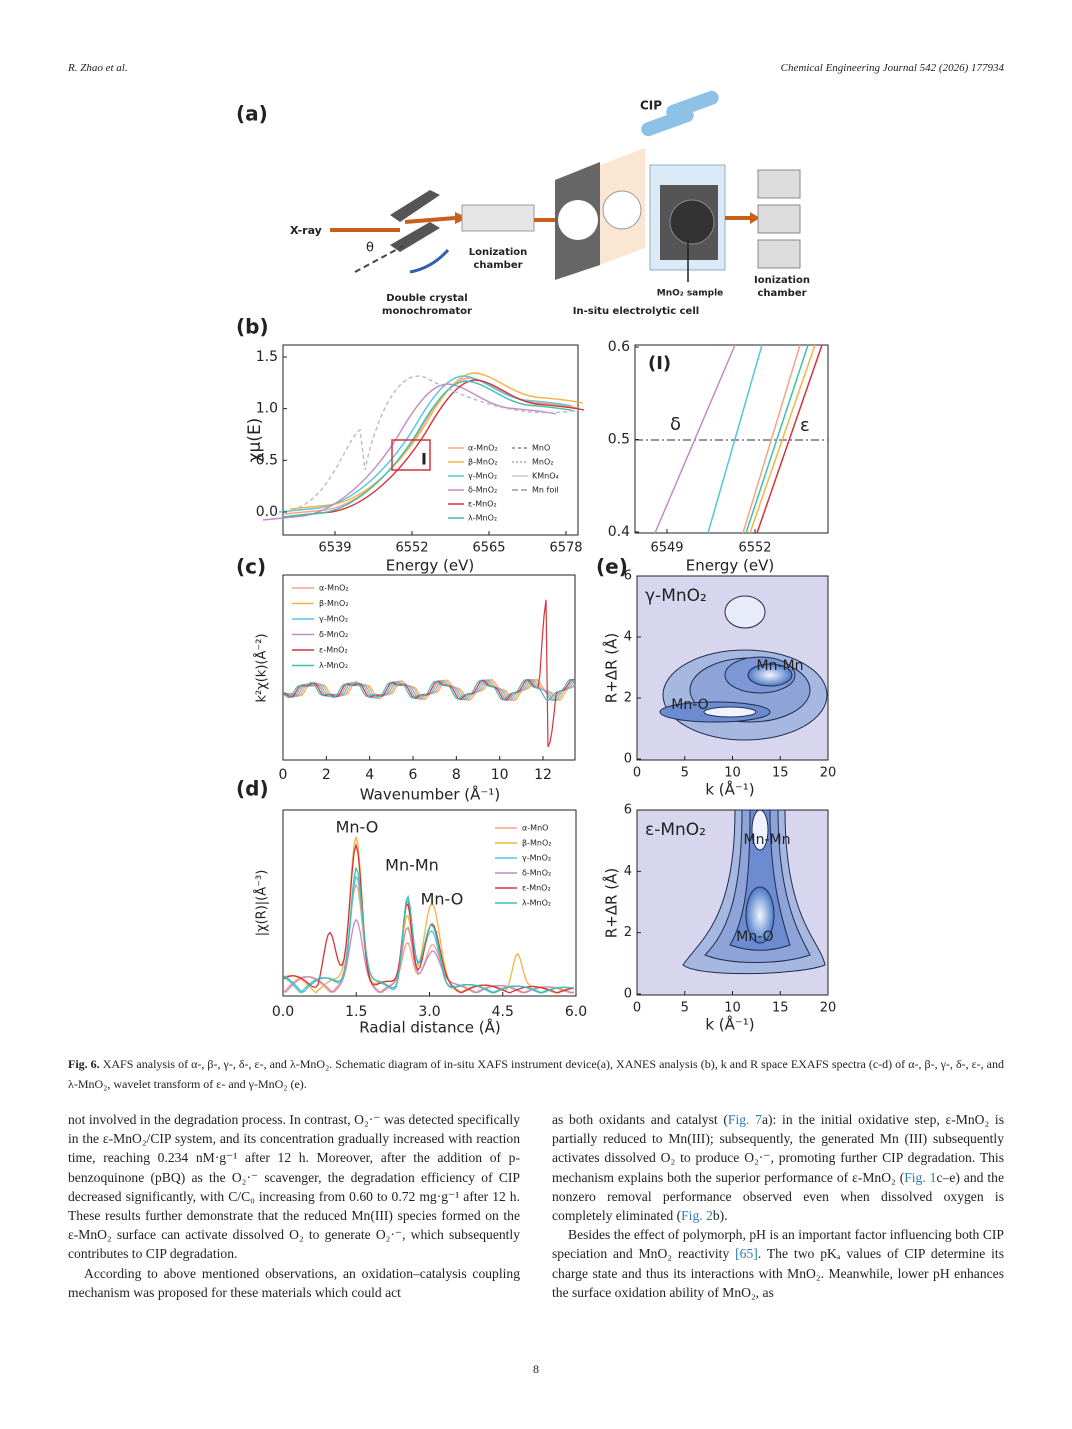  I want to click on panel-label: (a), so click(252, 114).